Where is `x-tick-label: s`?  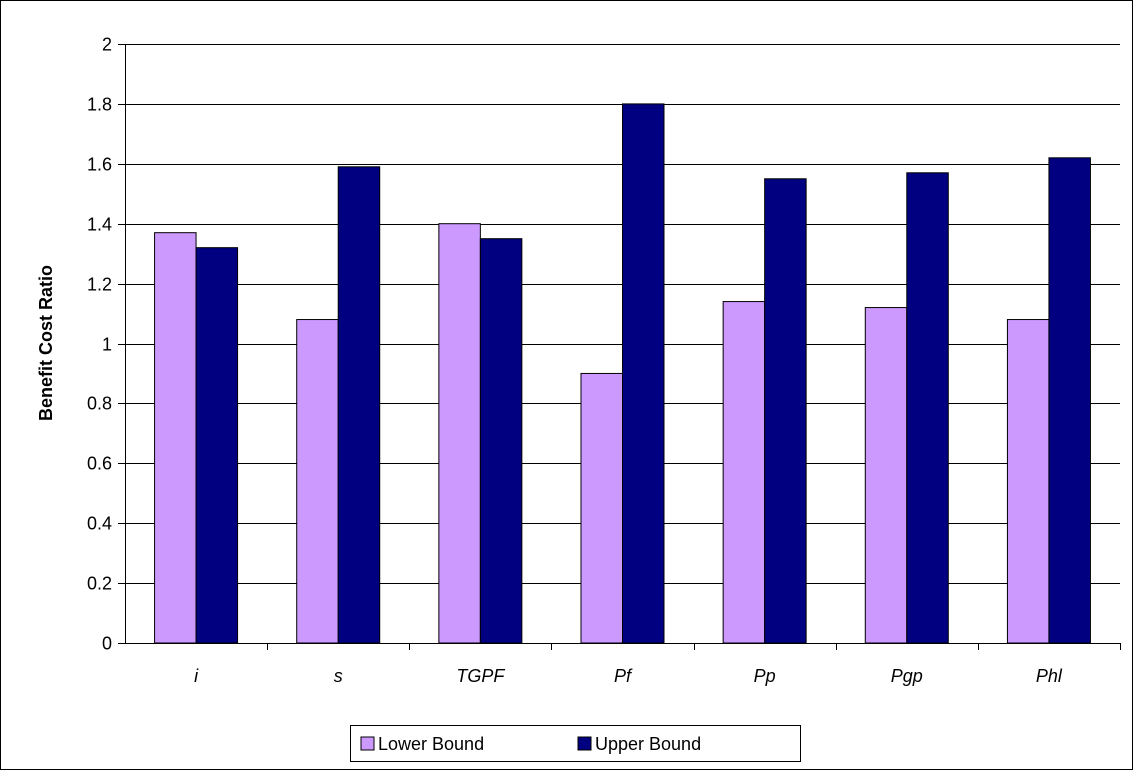 x-tick-label: s is located at coordinates (338, 676).